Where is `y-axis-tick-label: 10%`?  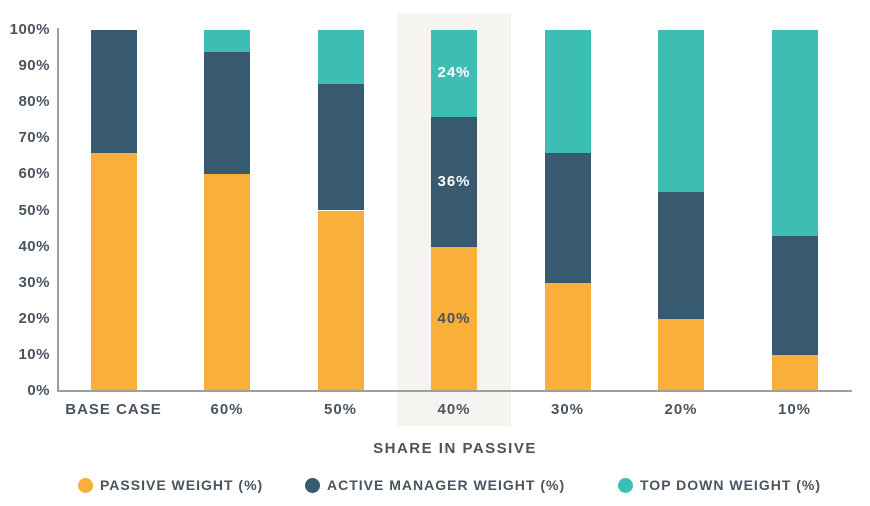 y-axis-tick-label: 10% is located at coordinates (34, 354).